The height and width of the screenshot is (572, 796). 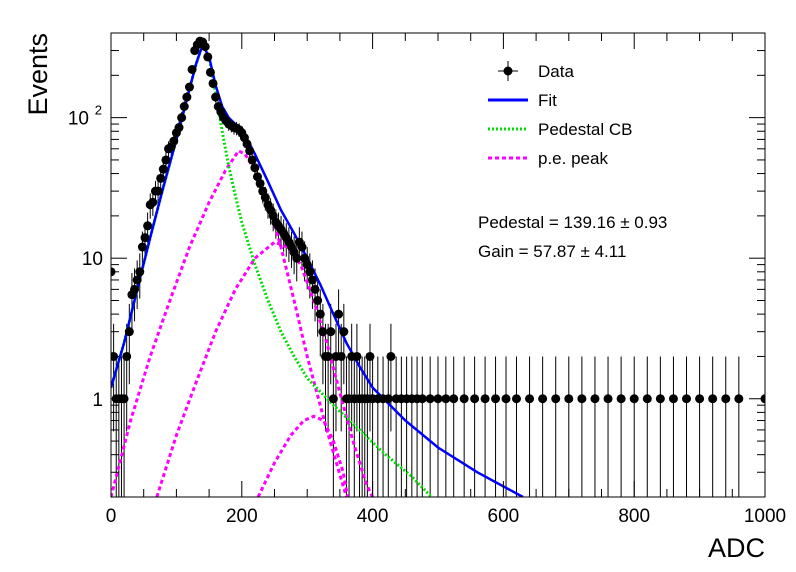 What do you see at coordinates (556, 71) in the screenshot?
I see `legend-data-label: Data` at bounding box center [556, 71].